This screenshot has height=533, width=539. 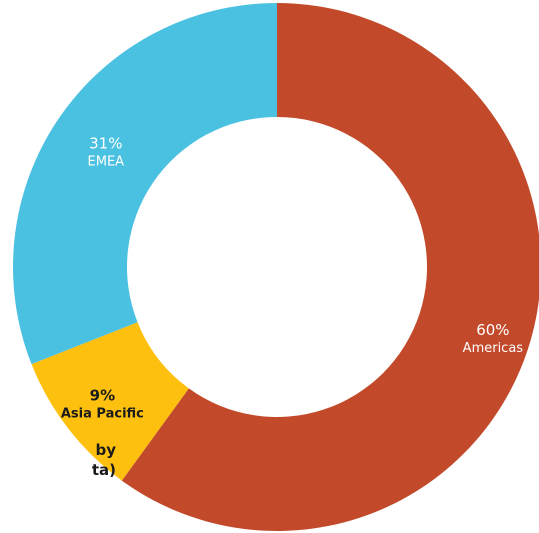 What do you see at coordinates (60, 460) in the screenshot?
I see `chart-caption: by ta)` at bounding box center [60, 460].